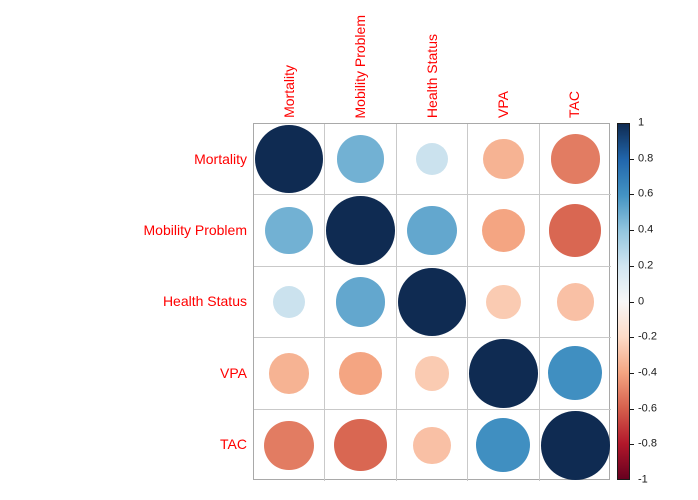  Describe the element at coordinates (643, 479) in the screenshot. I see `colorbar-tick-label: -1` at that location.